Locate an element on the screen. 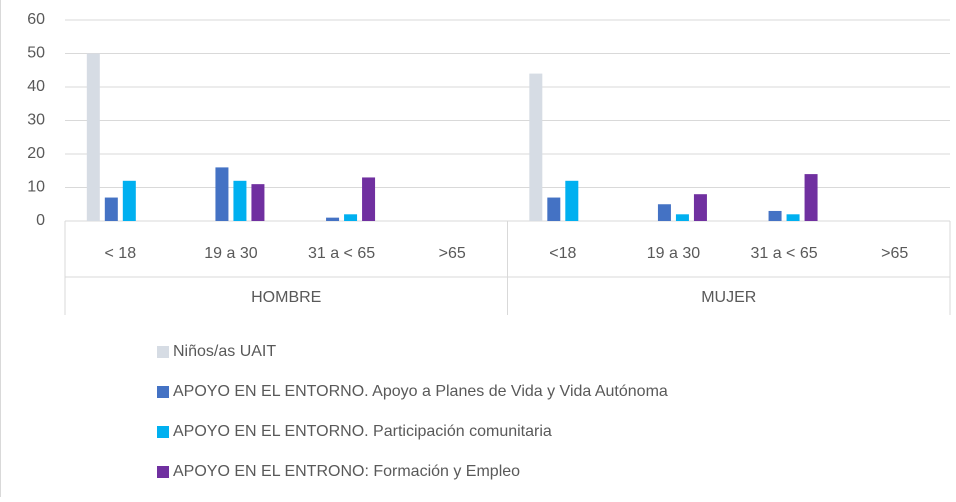  y-tick-label: 30 is located at coordinates (36, 120).